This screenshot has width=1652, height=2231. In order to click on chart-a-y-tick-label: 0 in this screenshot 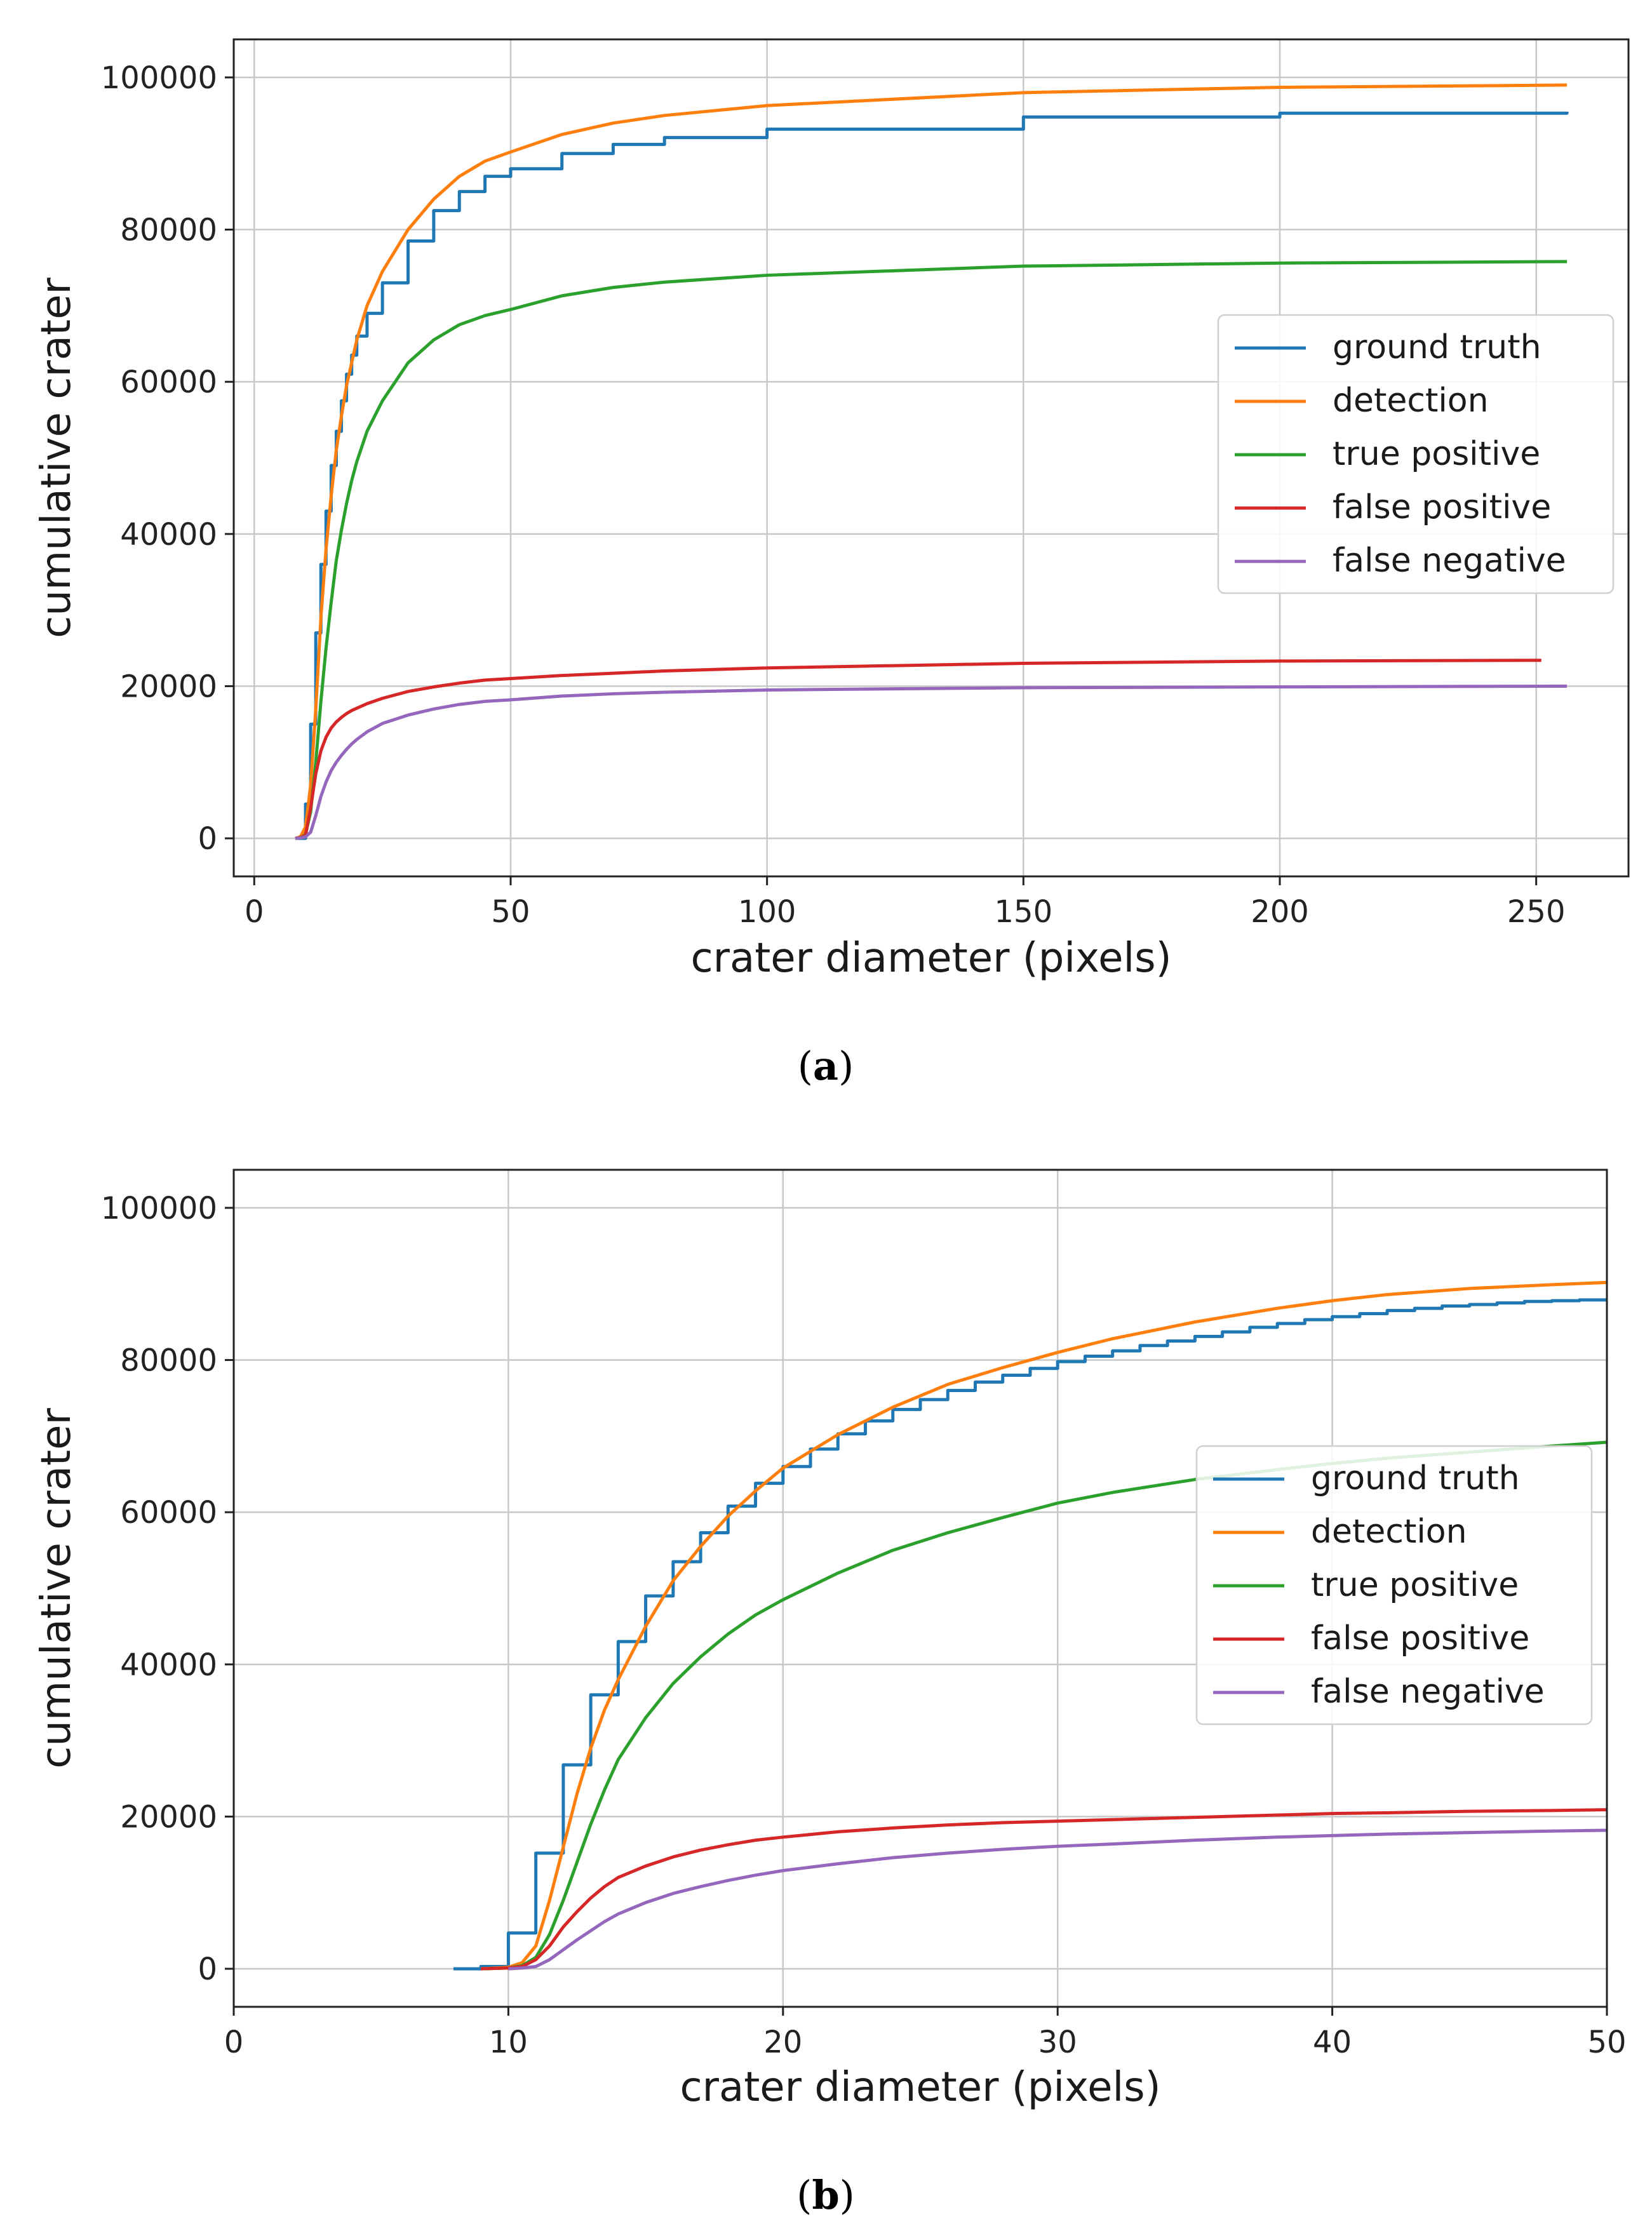, I will do `click(207, 839)`.